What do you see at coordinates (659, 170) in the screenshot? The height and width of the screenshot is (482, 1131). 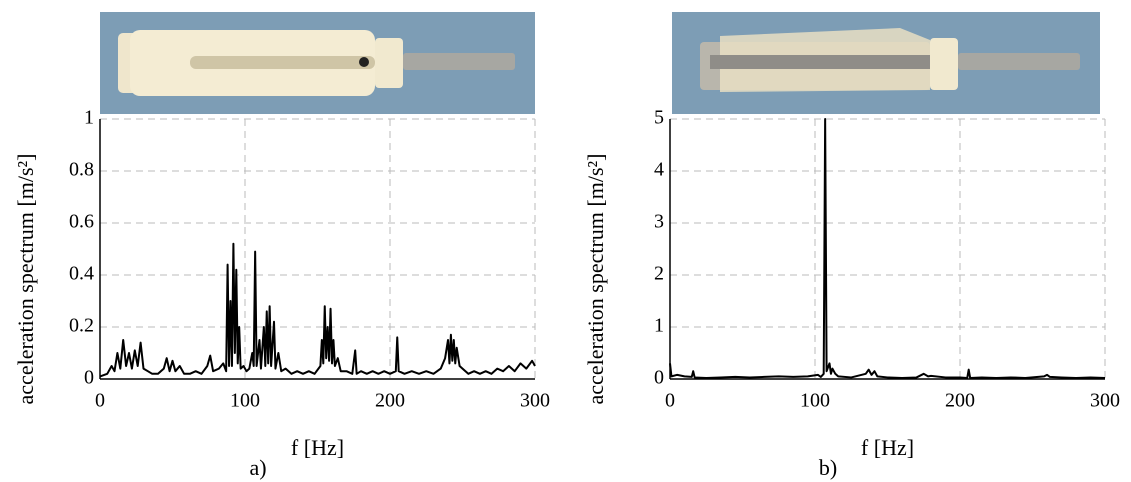 I see `y-tick-label: 4` at bounding box center [659, 170].